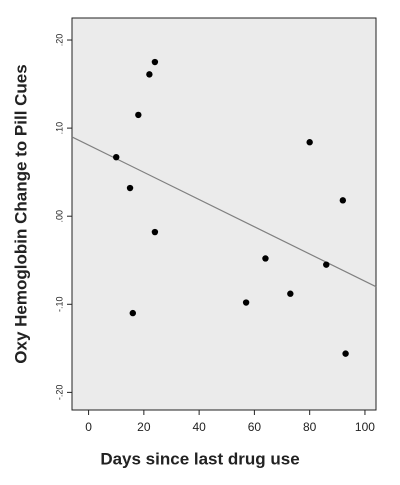  What do you see at coordinates (59, 216) in the screenshot?
I see `y-tick-label: .00` at bounding box center [59, 216].